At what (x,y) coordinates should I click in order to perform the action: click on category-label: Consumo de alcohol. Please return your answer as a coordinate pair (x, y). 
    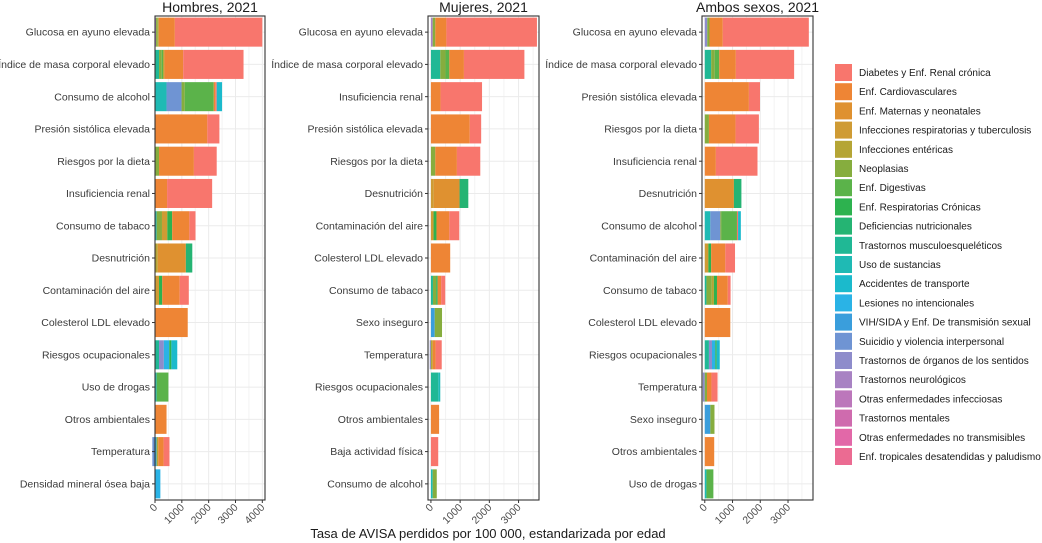
    Looking at the image, I should click on (375, 484).